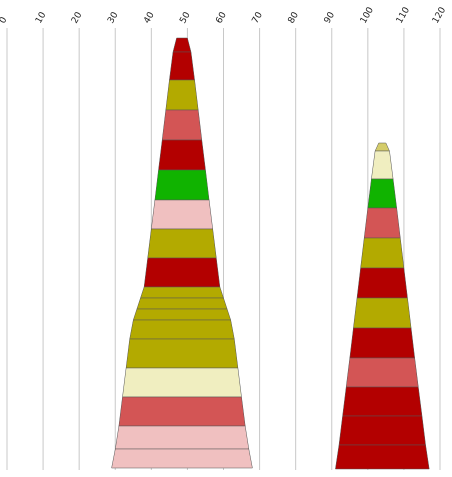  I want to click on x-tick-label: 40, so click(149, 17).